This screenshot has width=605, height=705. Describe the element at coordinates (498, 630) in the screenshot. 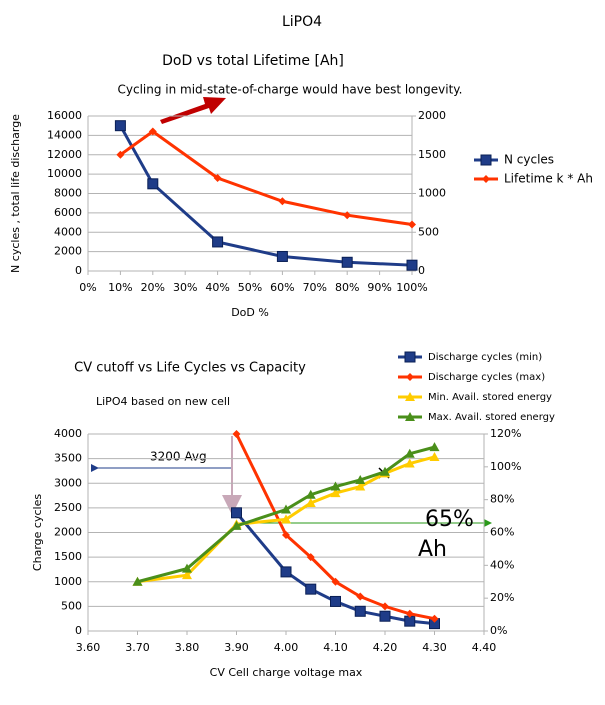

I see `y2-tick-label: 0%` at that location.